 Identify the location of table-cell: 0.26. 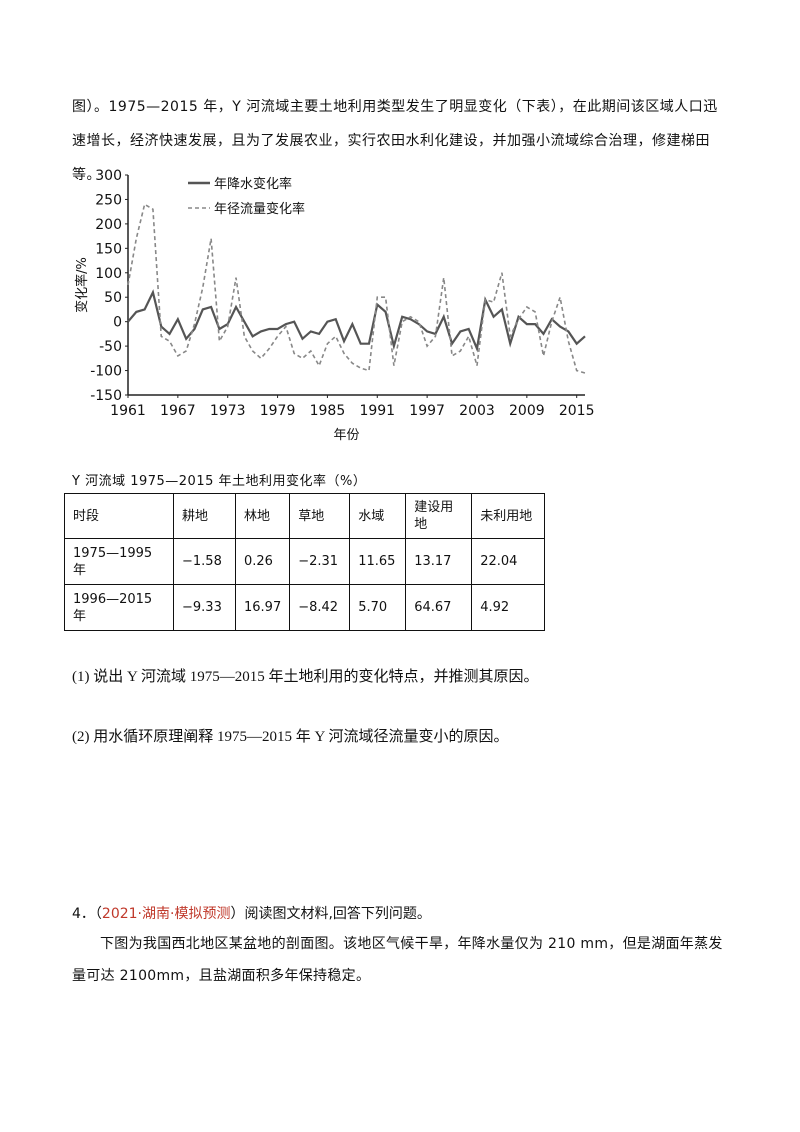
(262, 561).